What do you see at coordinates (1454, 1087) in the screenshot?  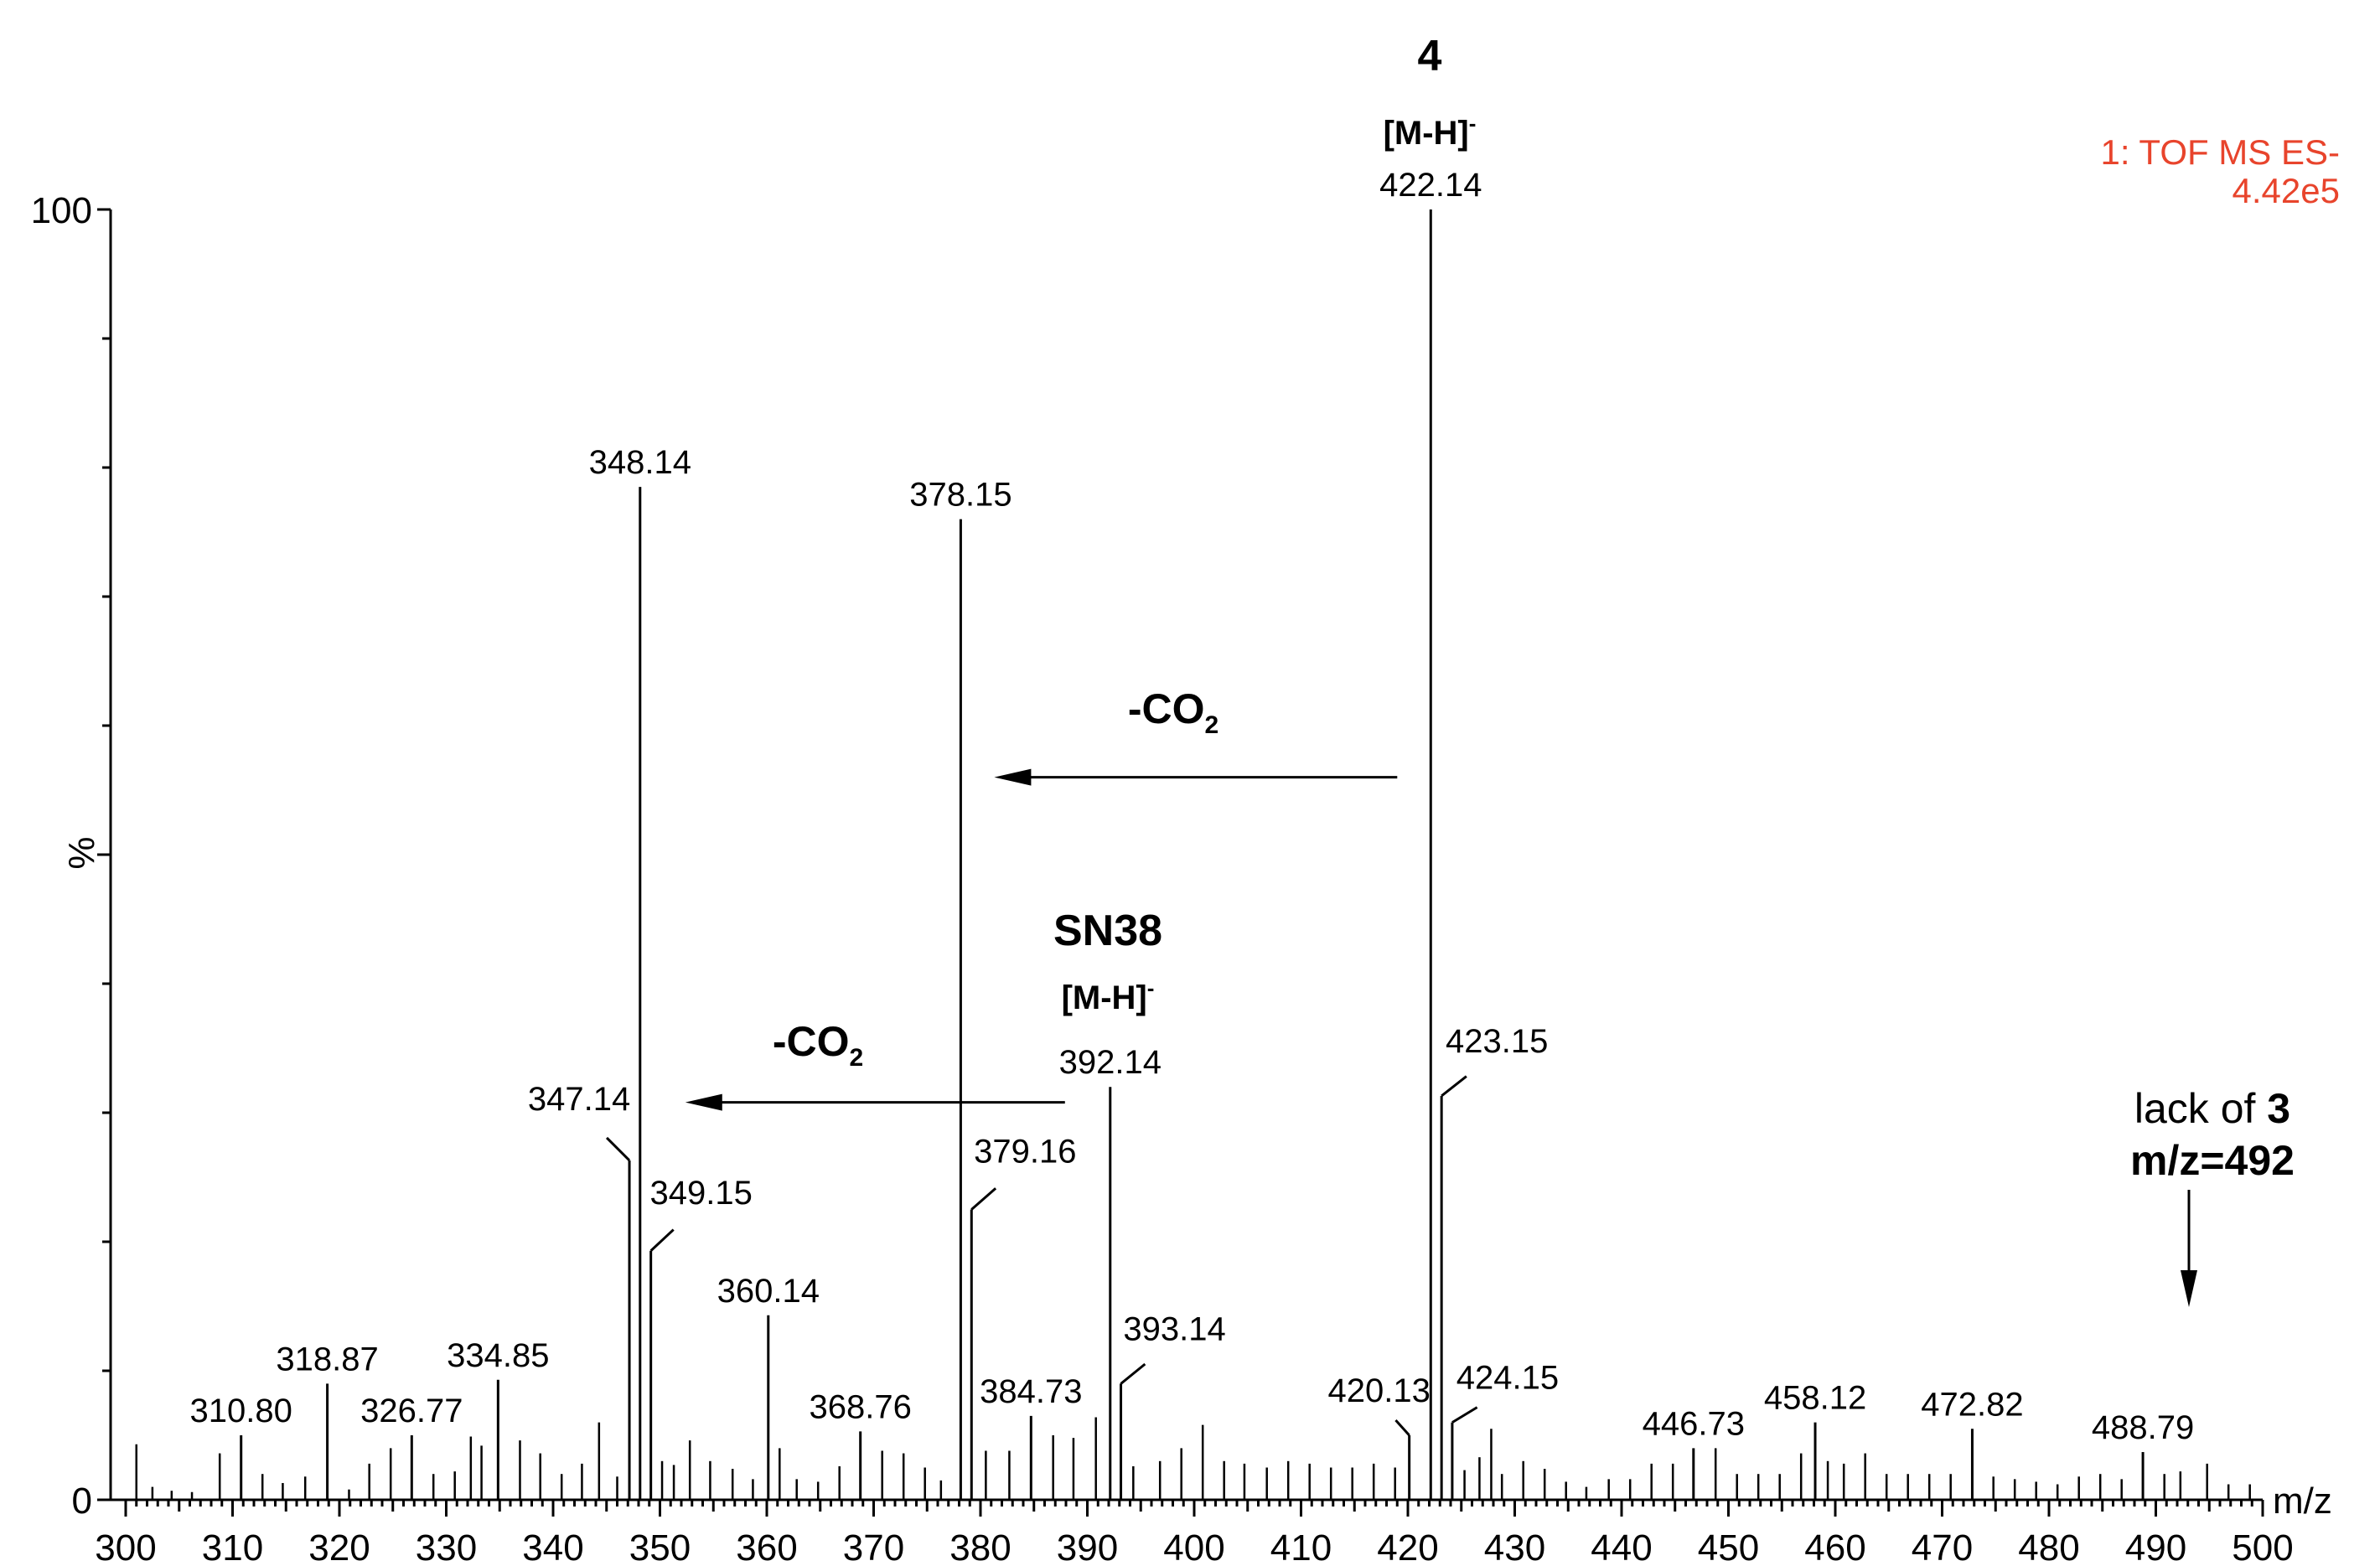 I see `peak-leader-423.15` at bounding box center [1454, 1087].